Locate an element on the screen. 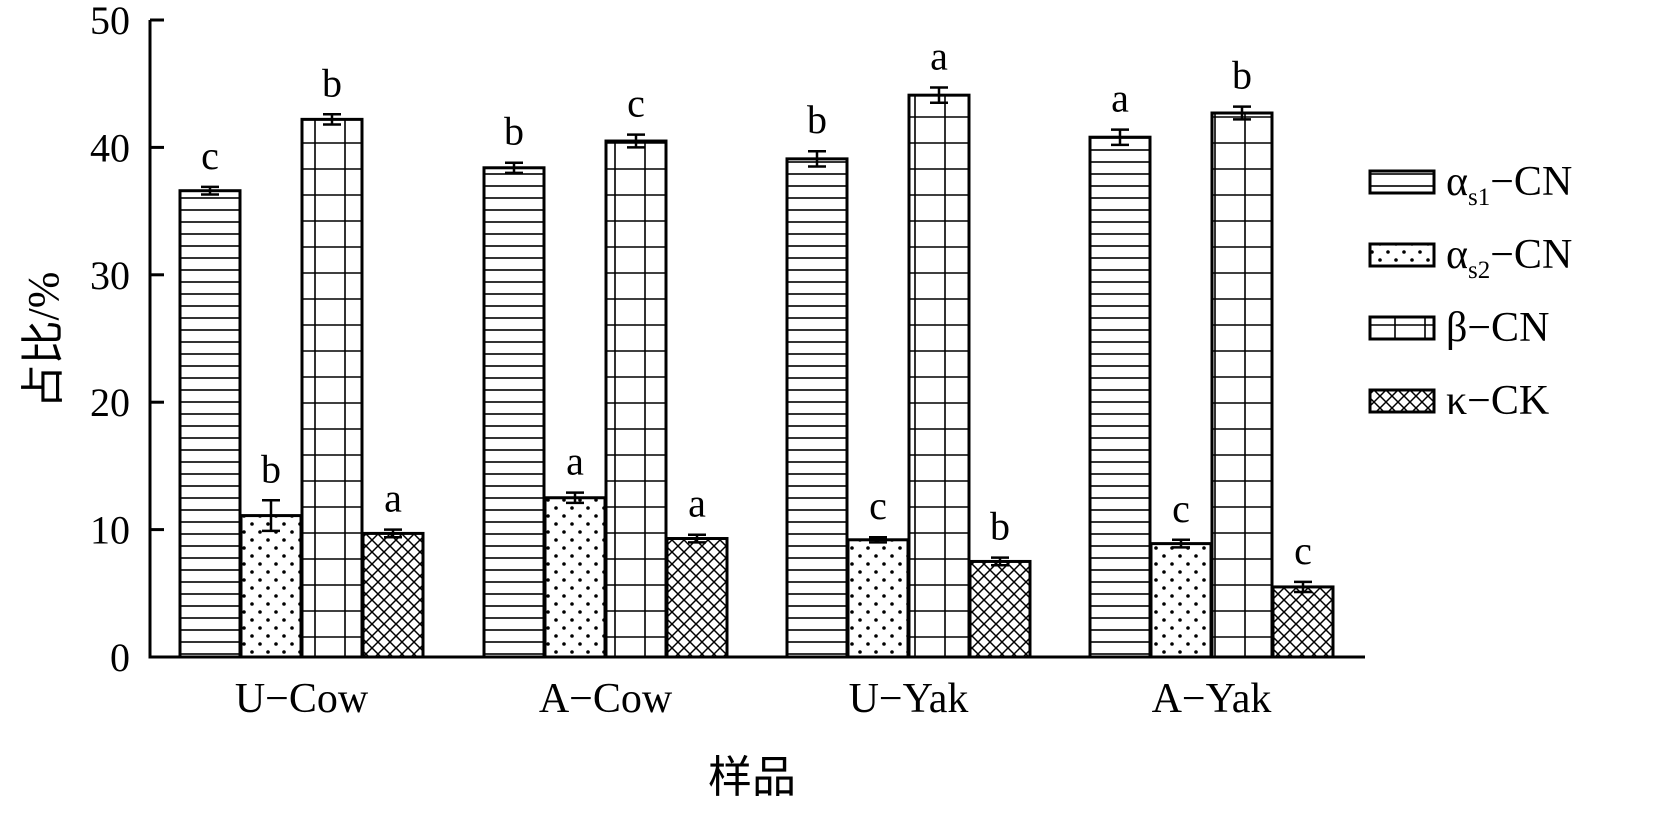  y-tick-label: 50 is located at coordinates (110, 21).